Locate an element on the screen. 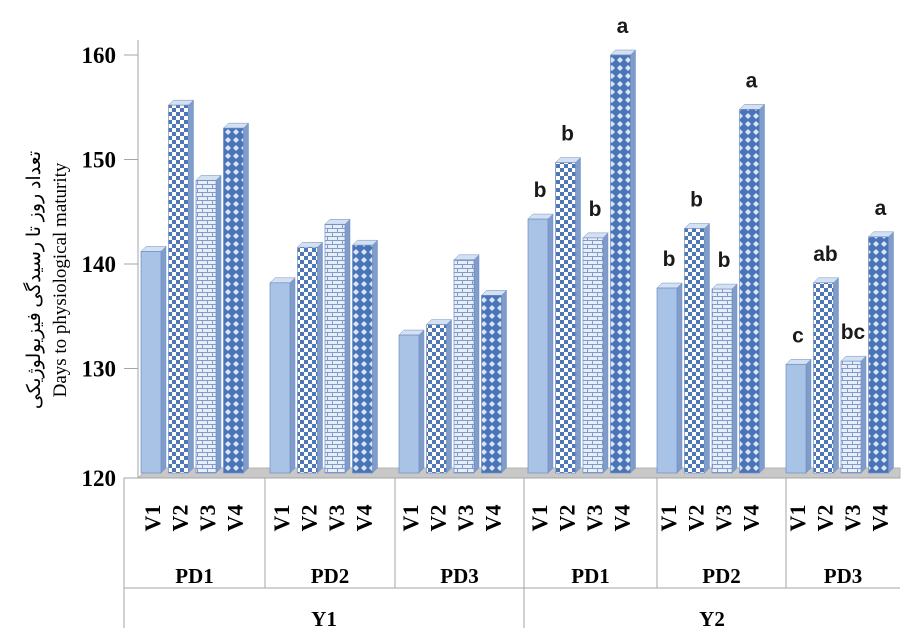 The height and width of the screenshot is (628, 901). y-axis-title: Days to physiological maturity is located at coordinates (60, 279).